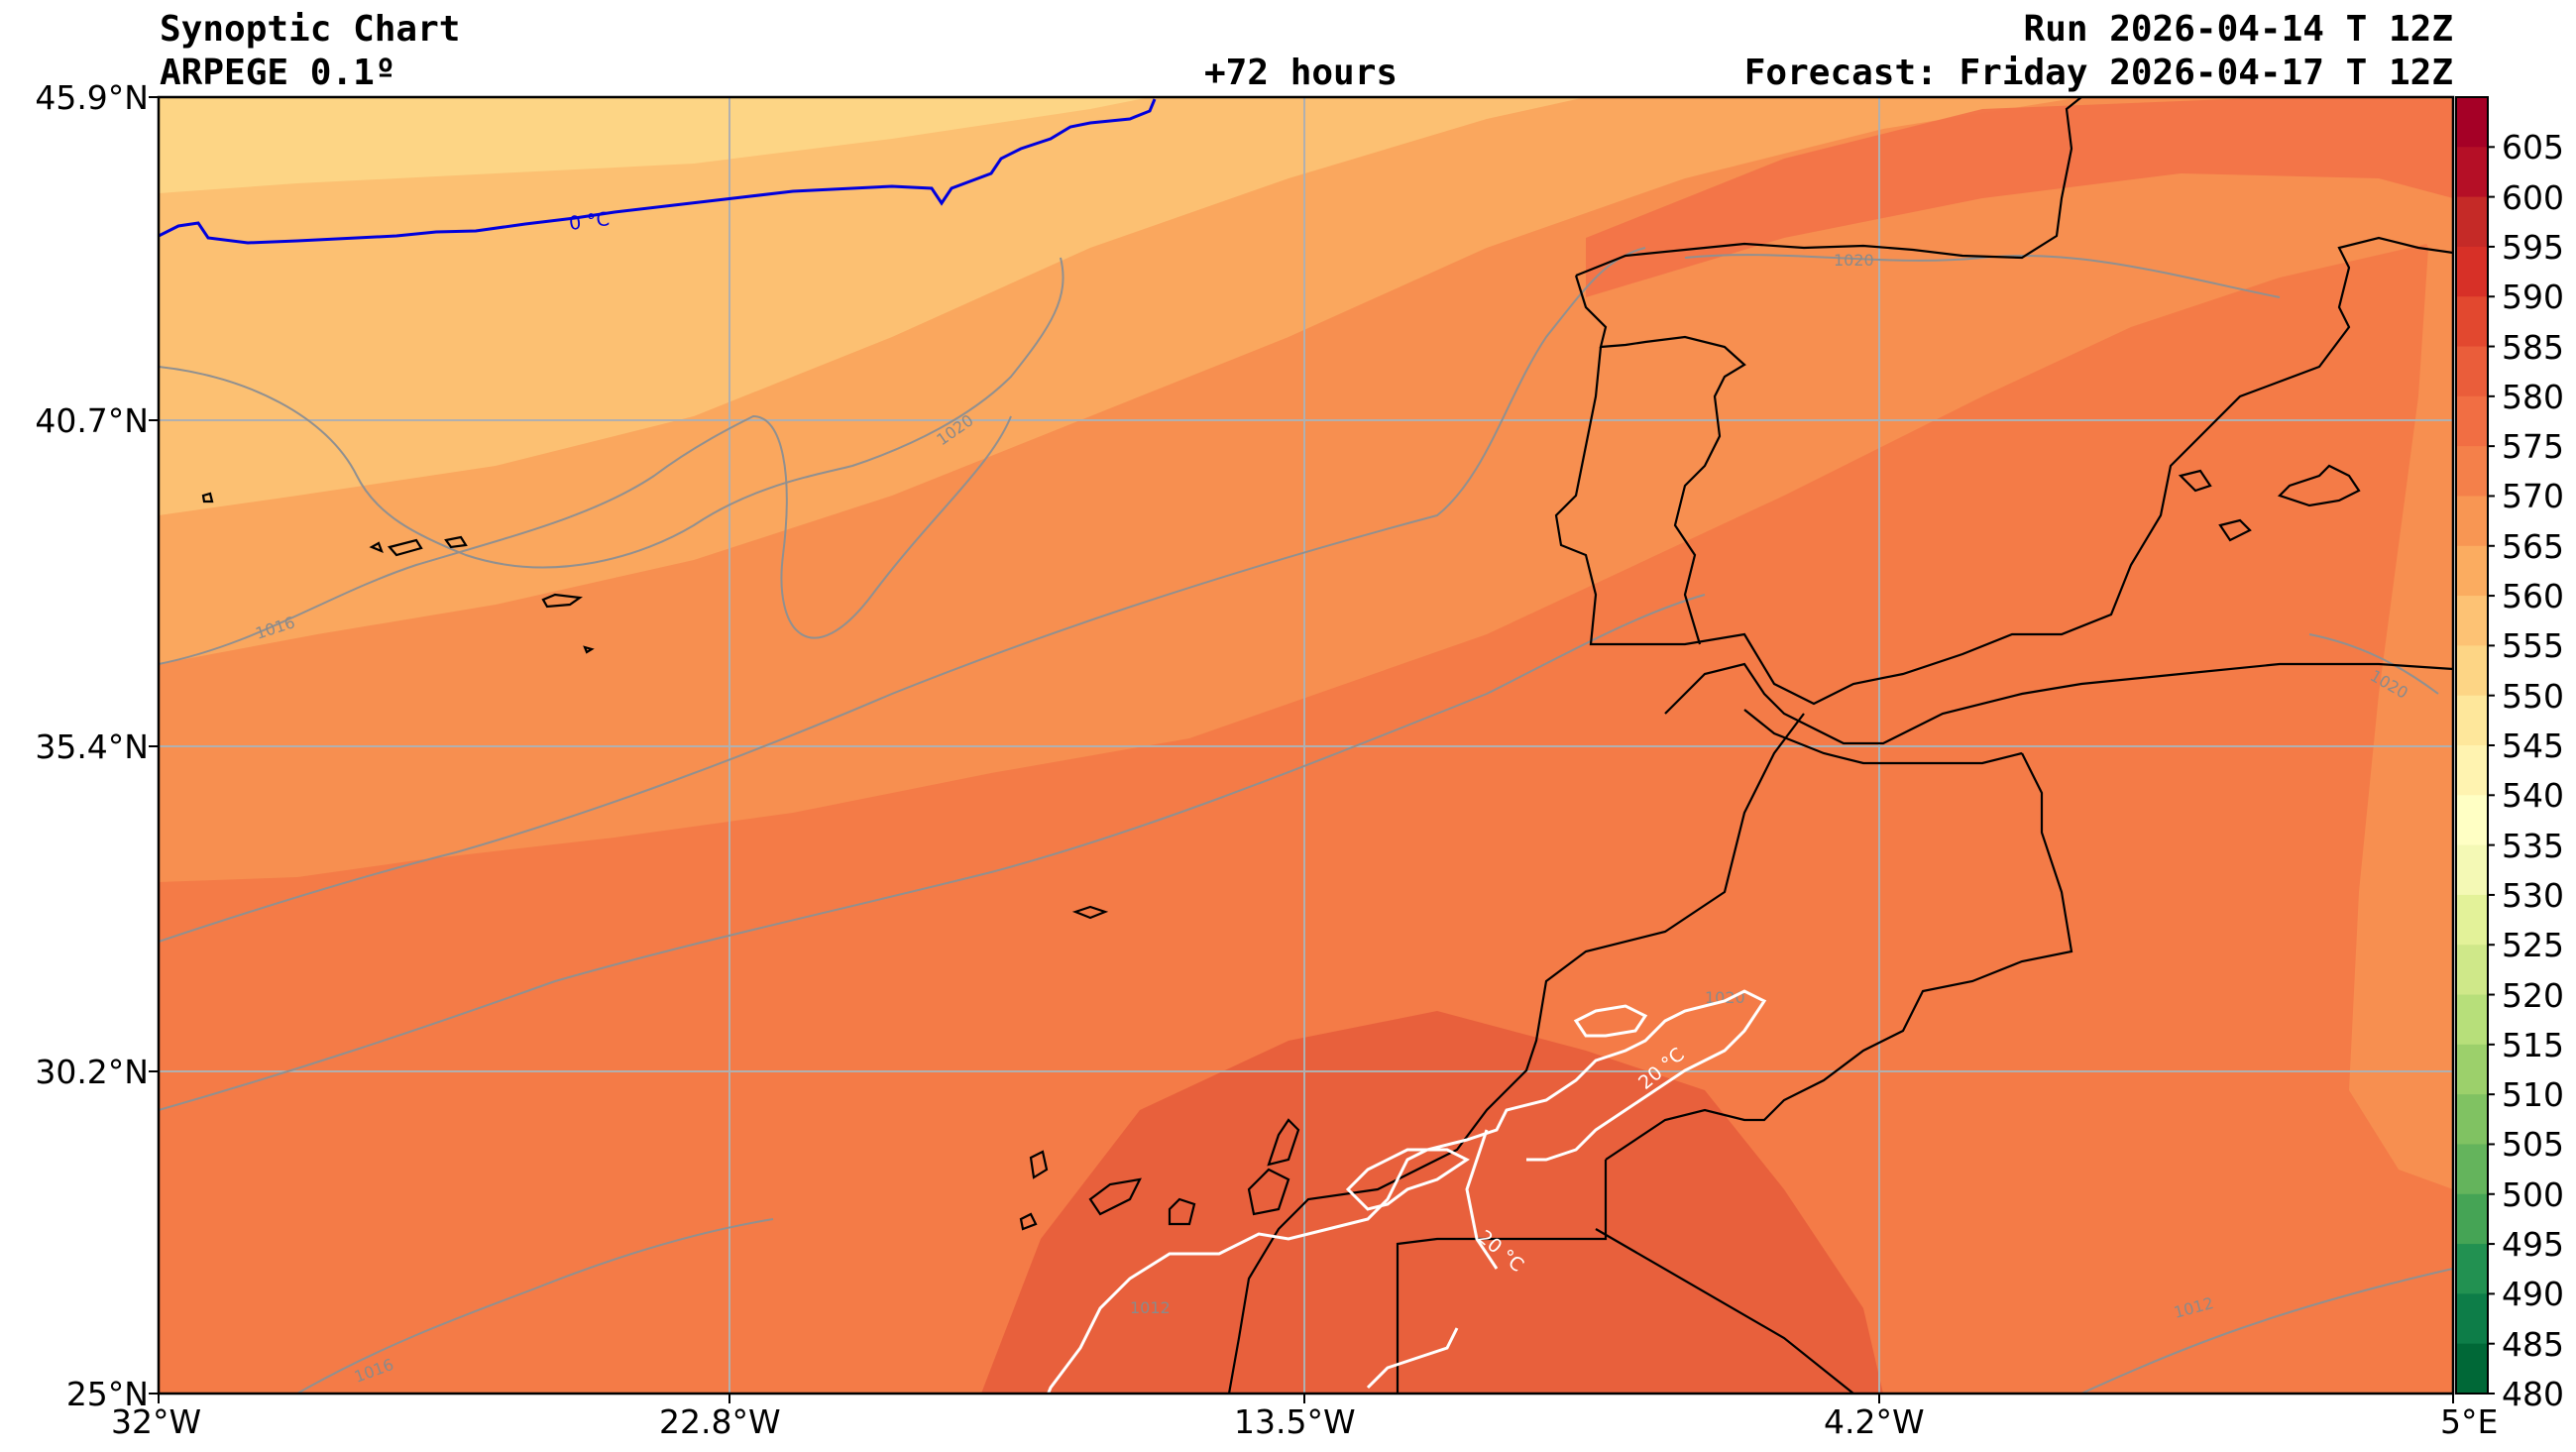  Describe the element at coordinates (310, 29) in the screenshot. I see `chart-title: Synoptic Chart` at that location.